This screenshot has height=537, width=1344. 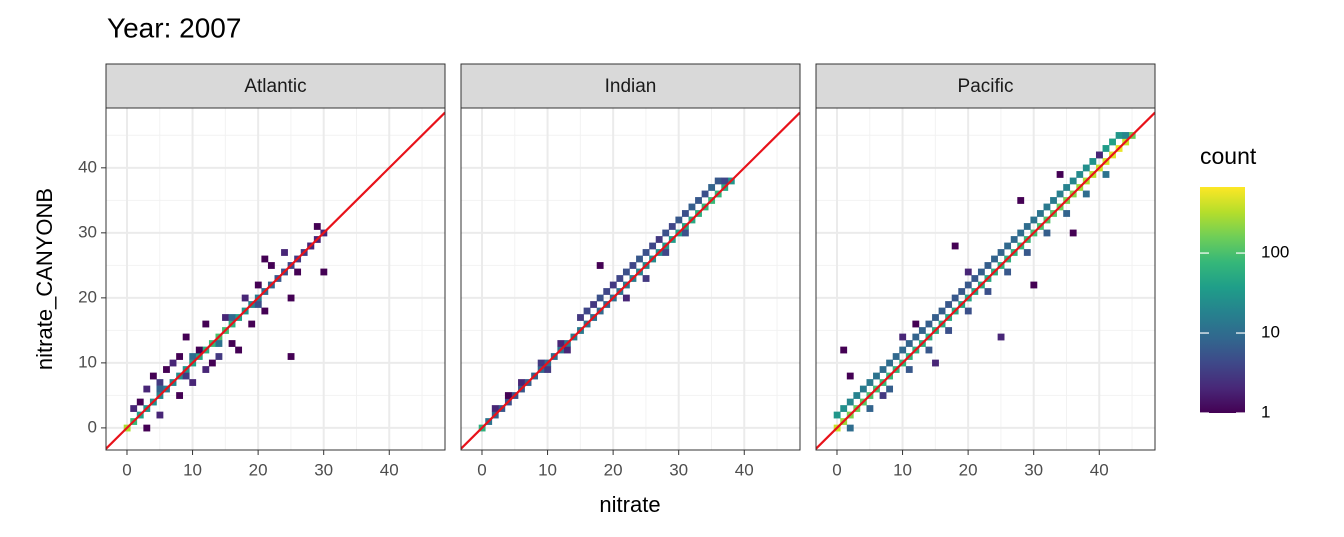 I want to click on strip-label: Pacific, so click(x=986, y=86).